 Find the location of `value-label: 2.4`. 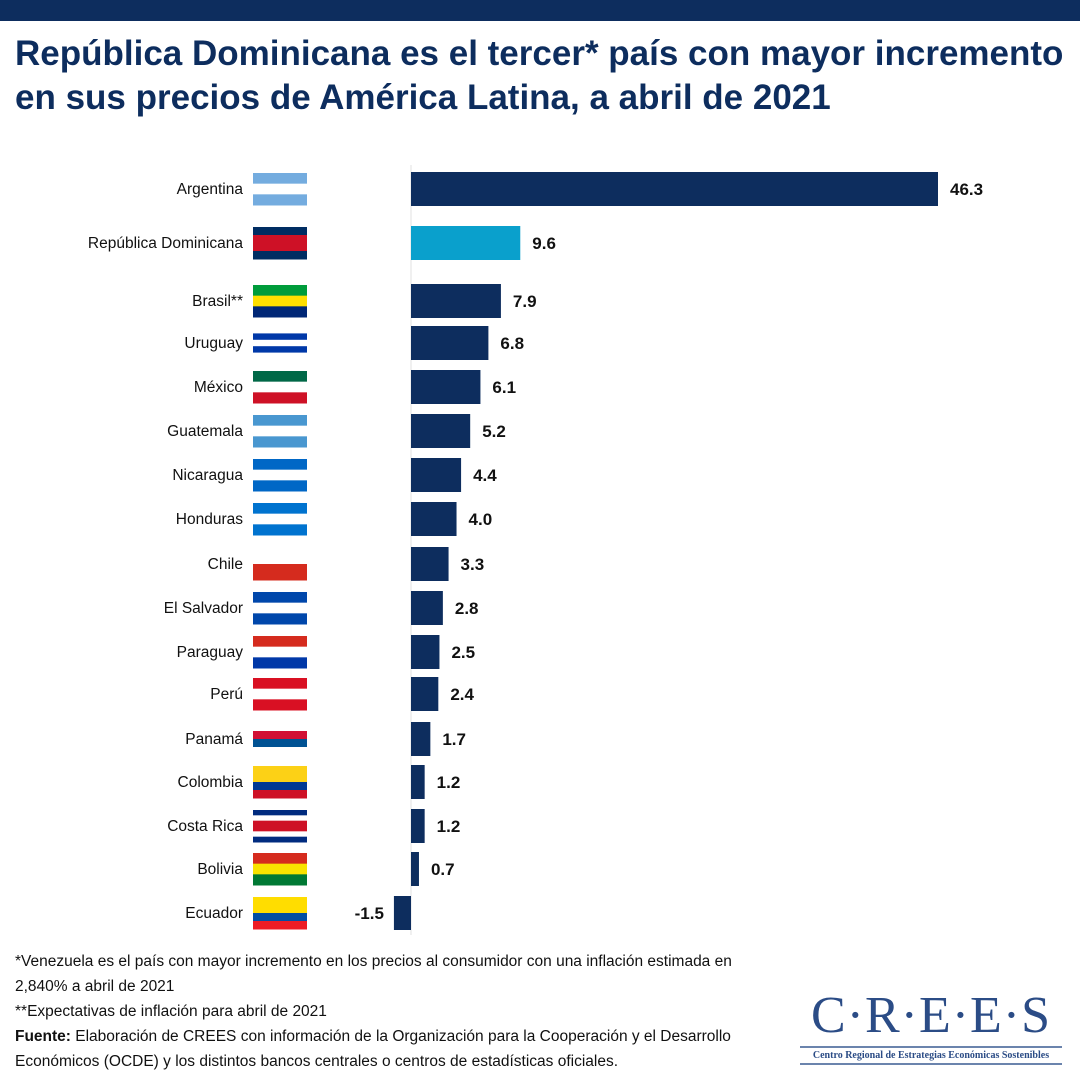

value-label: 2.4 is located at coordinates (462, 694).